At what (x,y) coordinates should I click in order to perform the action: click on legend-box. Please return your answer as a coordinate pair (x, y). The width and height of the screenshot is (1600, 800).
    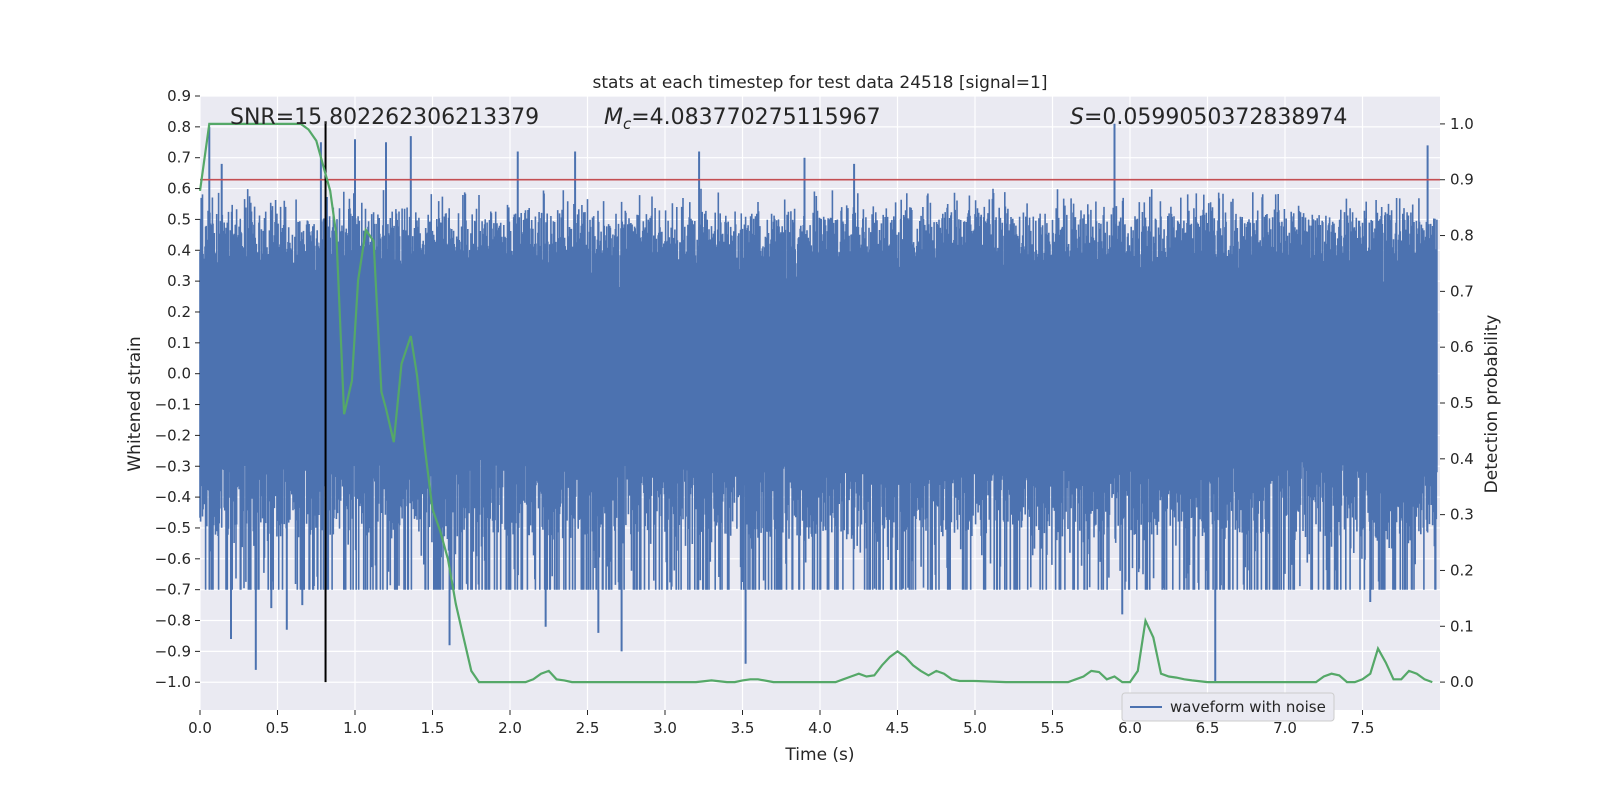
    Looking at the image, I should click on (1228, 707).